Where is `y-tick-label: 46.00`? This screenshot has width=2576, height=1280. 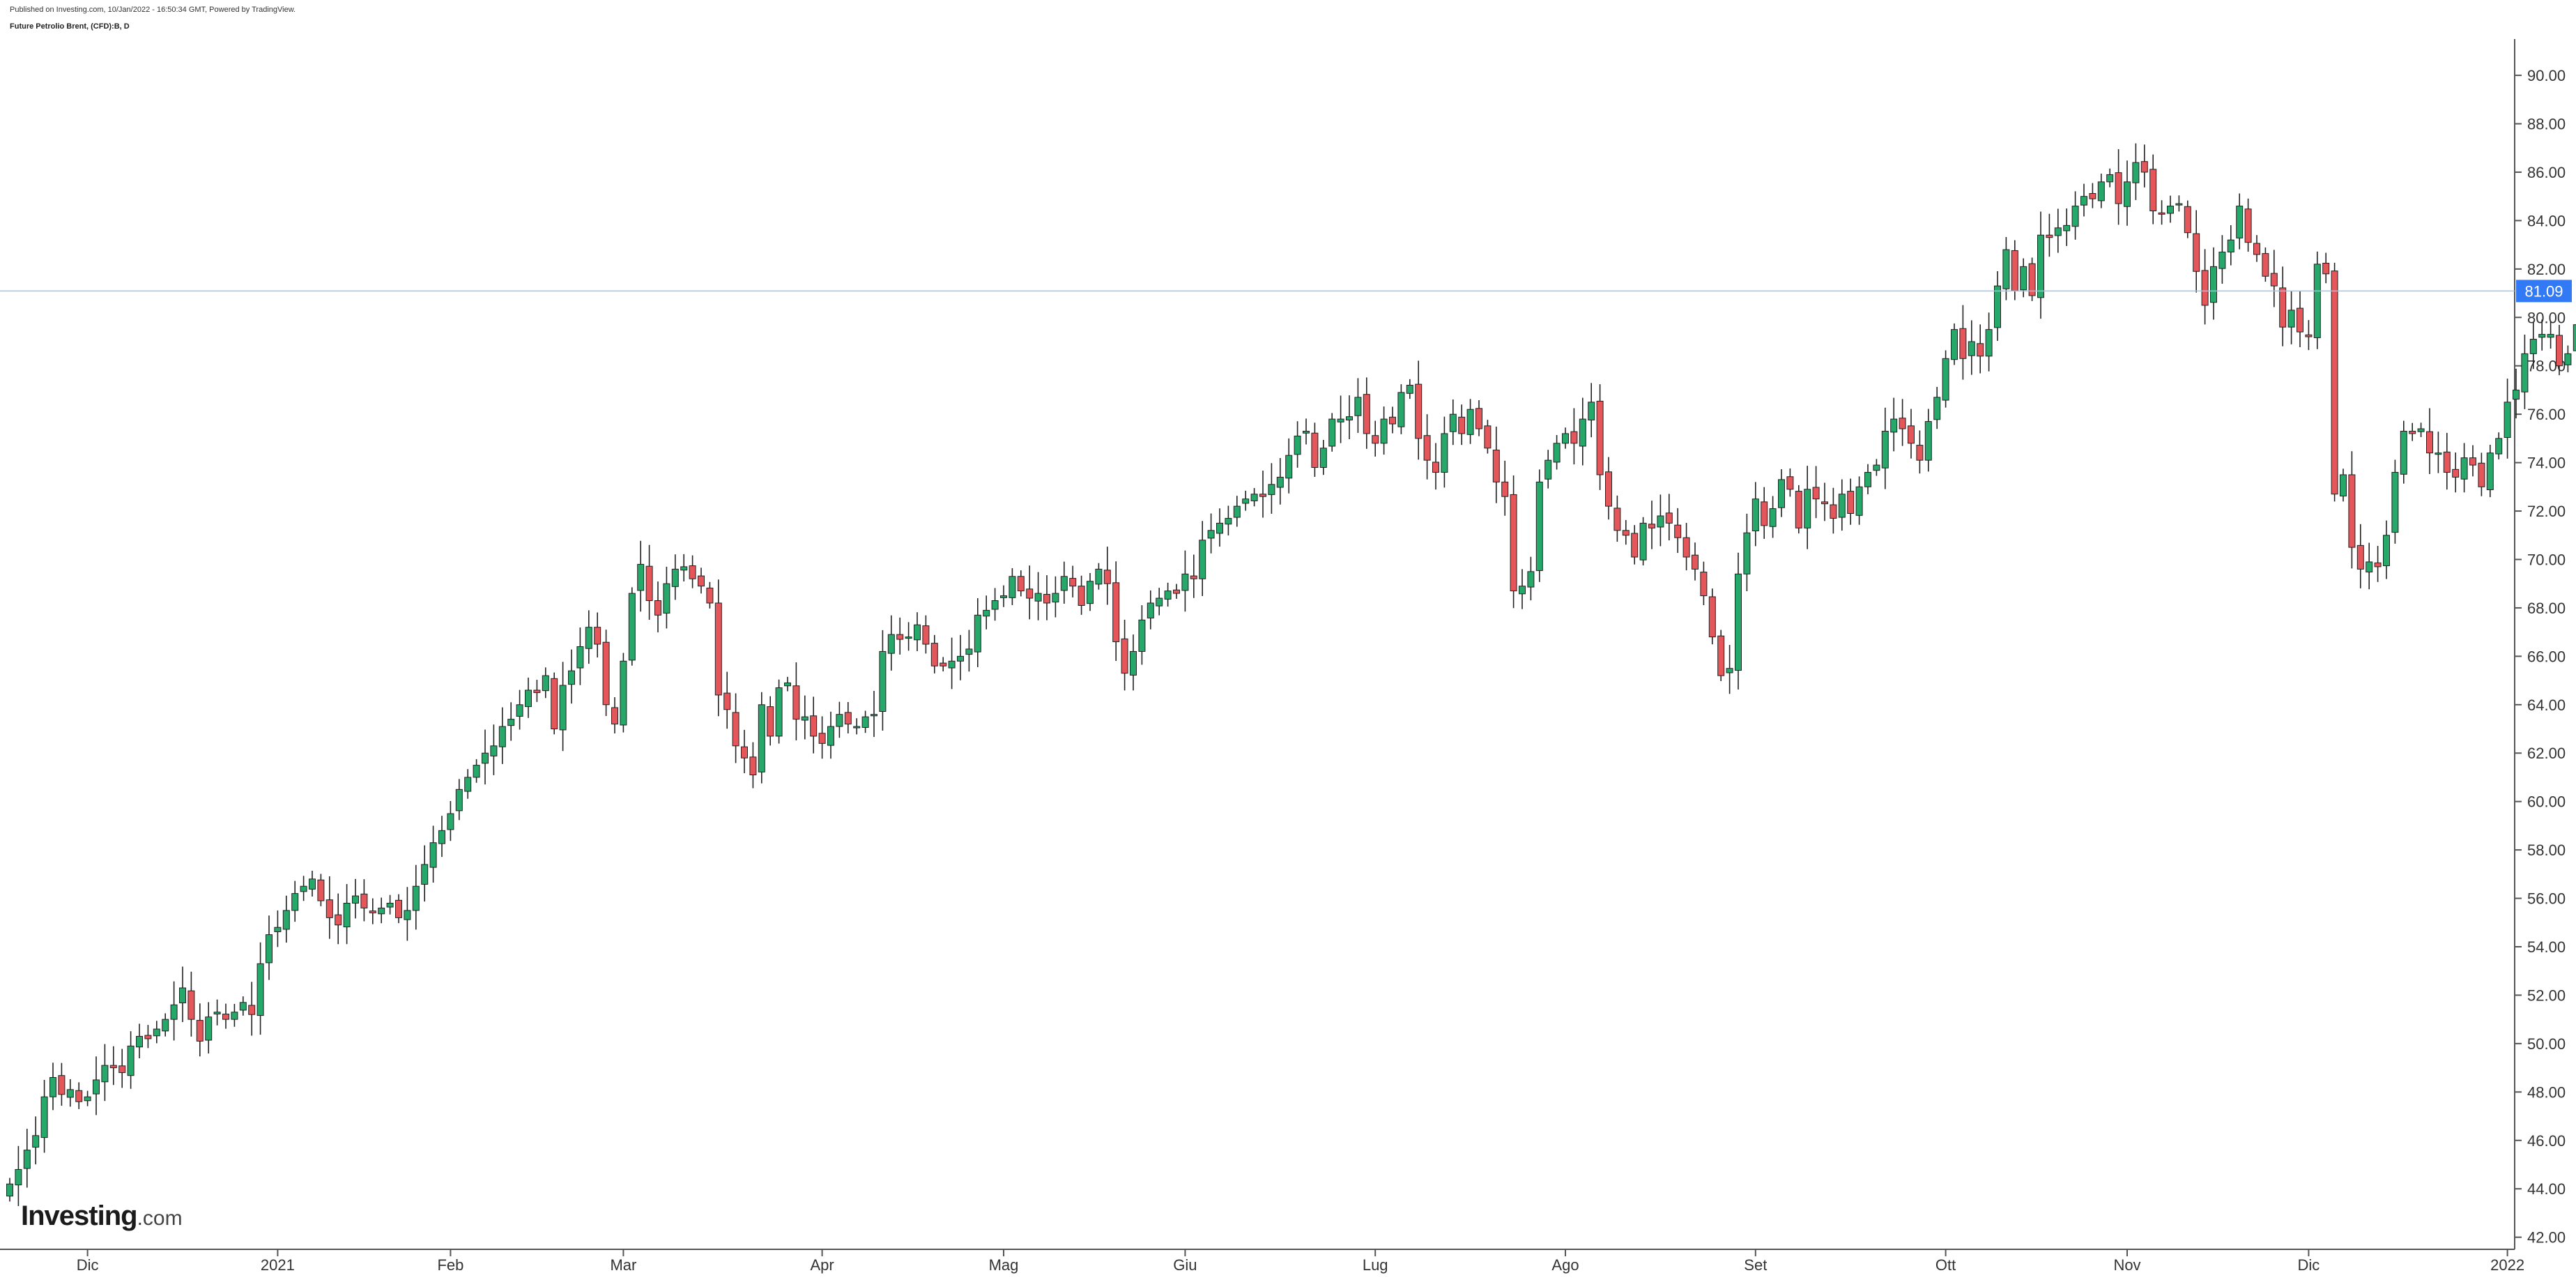 y-tick-label: 46.00 is located at coordinates (2546, 1141).